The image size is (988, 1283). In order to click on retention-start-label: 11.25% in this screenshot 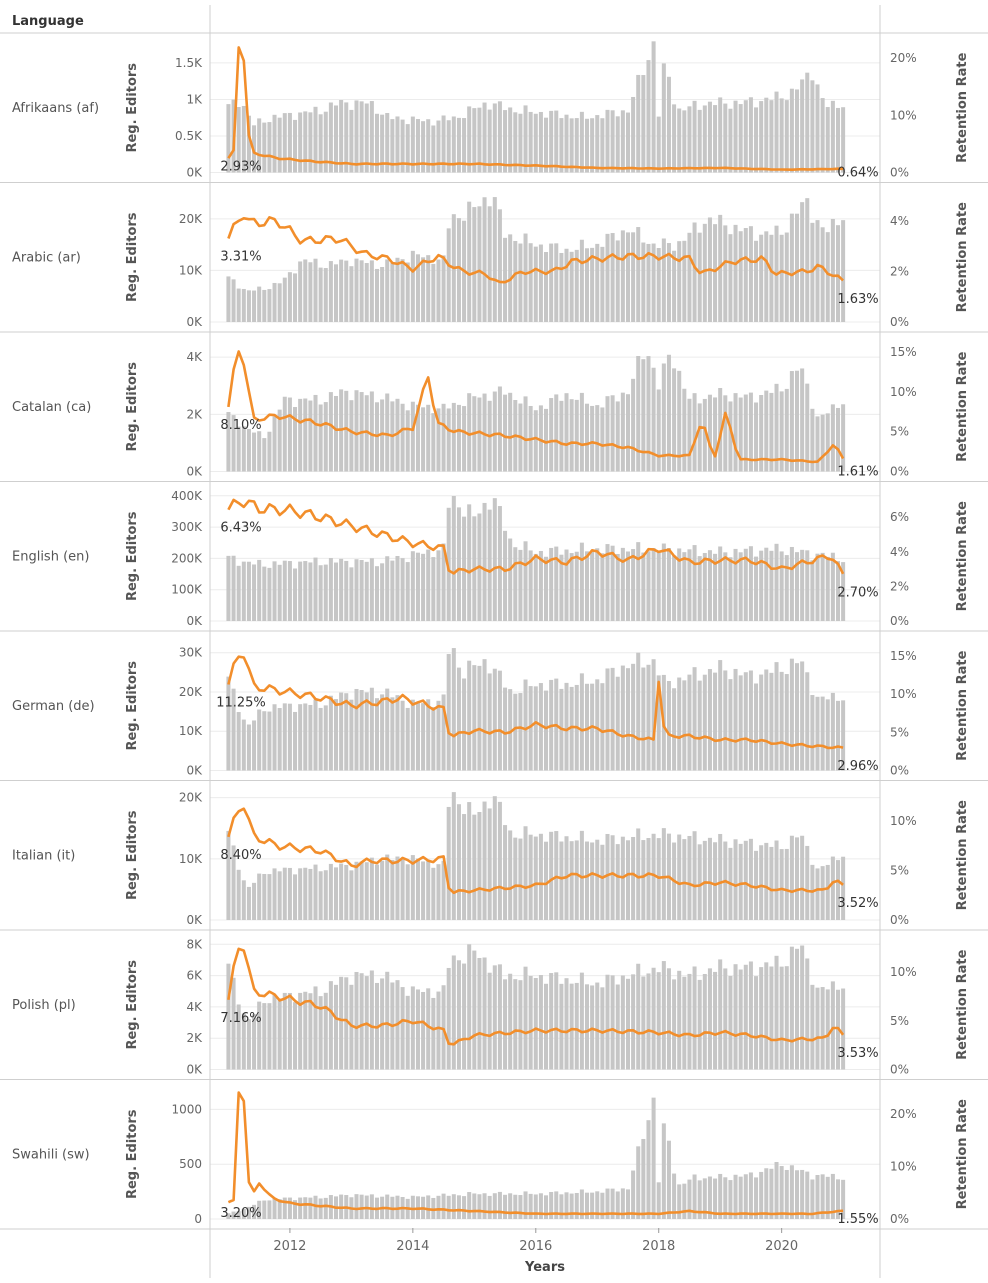, I will do `click(241, 702)`.